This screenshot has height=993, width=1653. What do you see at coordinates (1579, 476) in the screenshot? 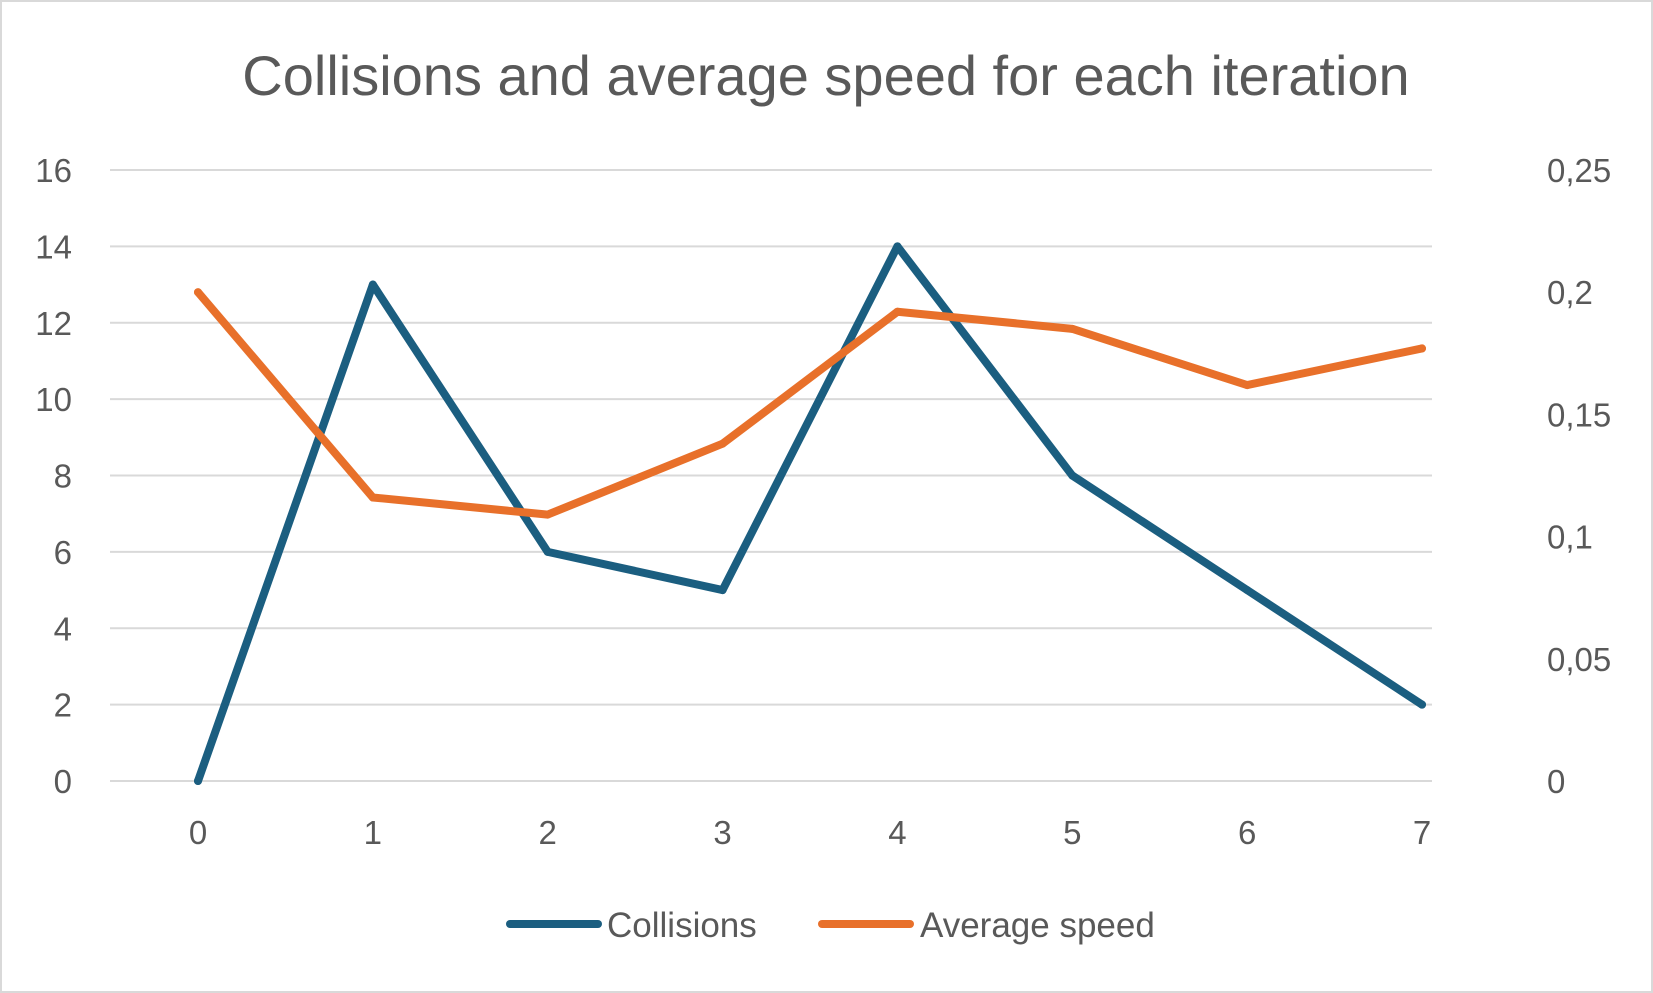
I see `right-y-axis-ticks: 0 0,05 0,1 0,15 0,2 0,25` at bounding box center [1579, 476].